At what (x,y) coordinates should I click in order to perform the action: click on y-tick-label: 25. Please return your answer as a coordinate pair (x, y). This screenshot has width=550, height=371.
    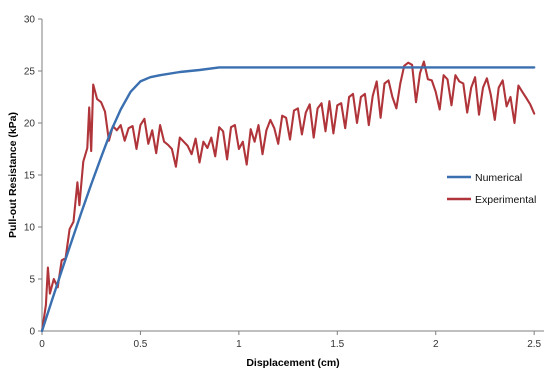
    Looking at the image, I should click on (30, 72).